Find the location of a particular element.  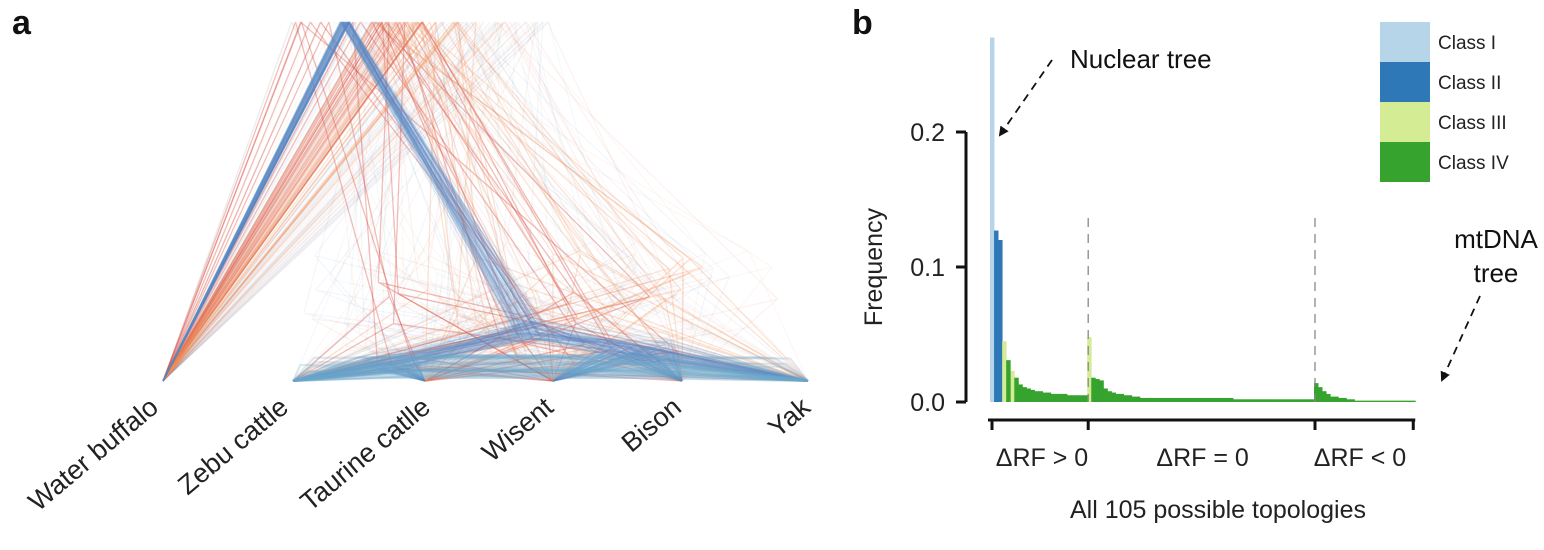

species-label-2: Taurine catlle is located at coordinates (365, 454).